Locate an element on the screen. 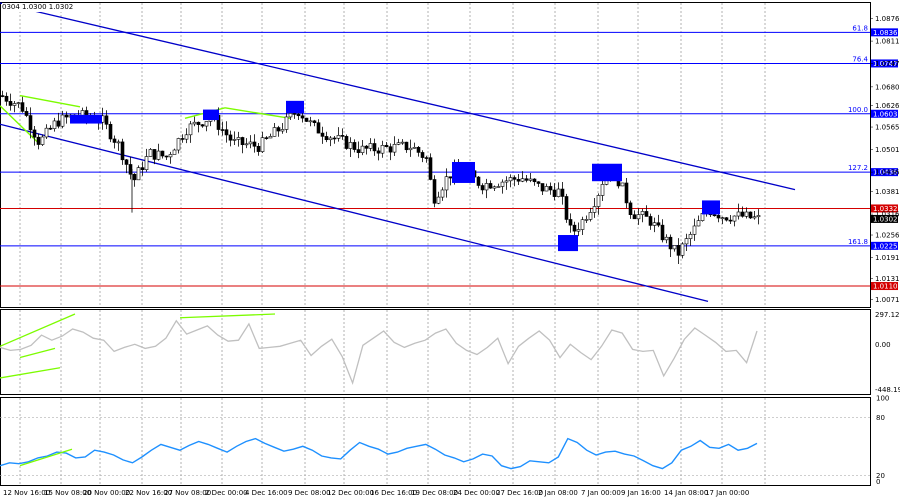 The image size is (900, 500). price-tick-label-1: 1.0811 is located at coordinates (887, 42).